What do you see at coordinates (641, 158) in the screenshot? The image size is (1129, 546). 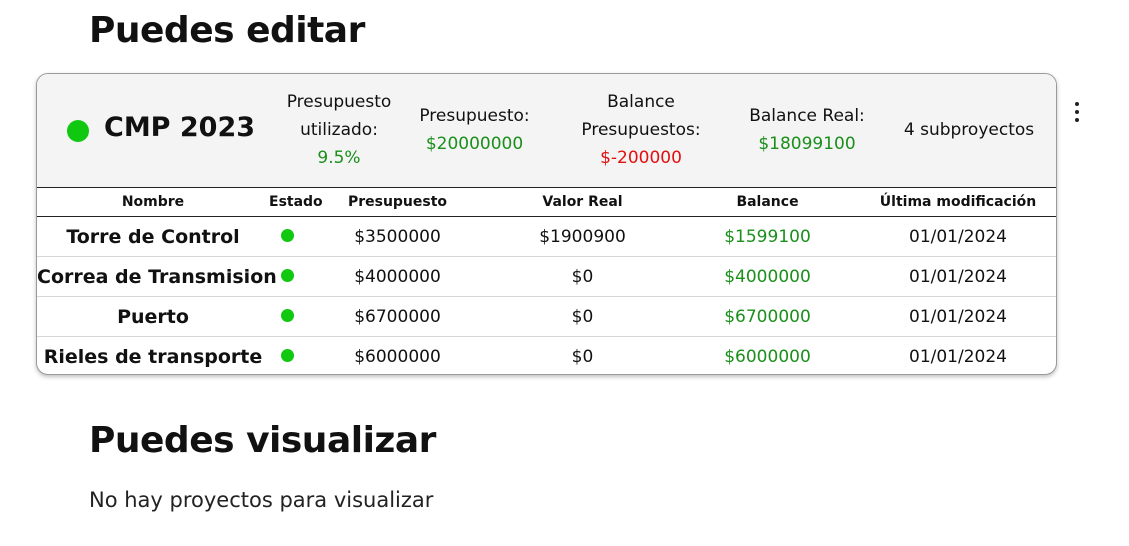 I see `balance-budget-value: $-200000` at bounding box center [641, 158].